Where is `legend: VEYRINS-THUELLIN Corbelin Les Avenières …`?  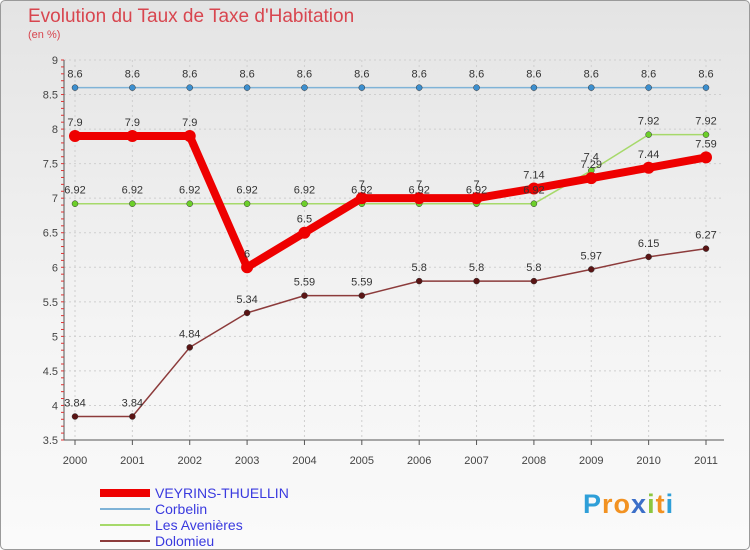
legend: VEYRINS-THUELLIN Corbelin Les Avenières … is located at coordinates (250, 517).